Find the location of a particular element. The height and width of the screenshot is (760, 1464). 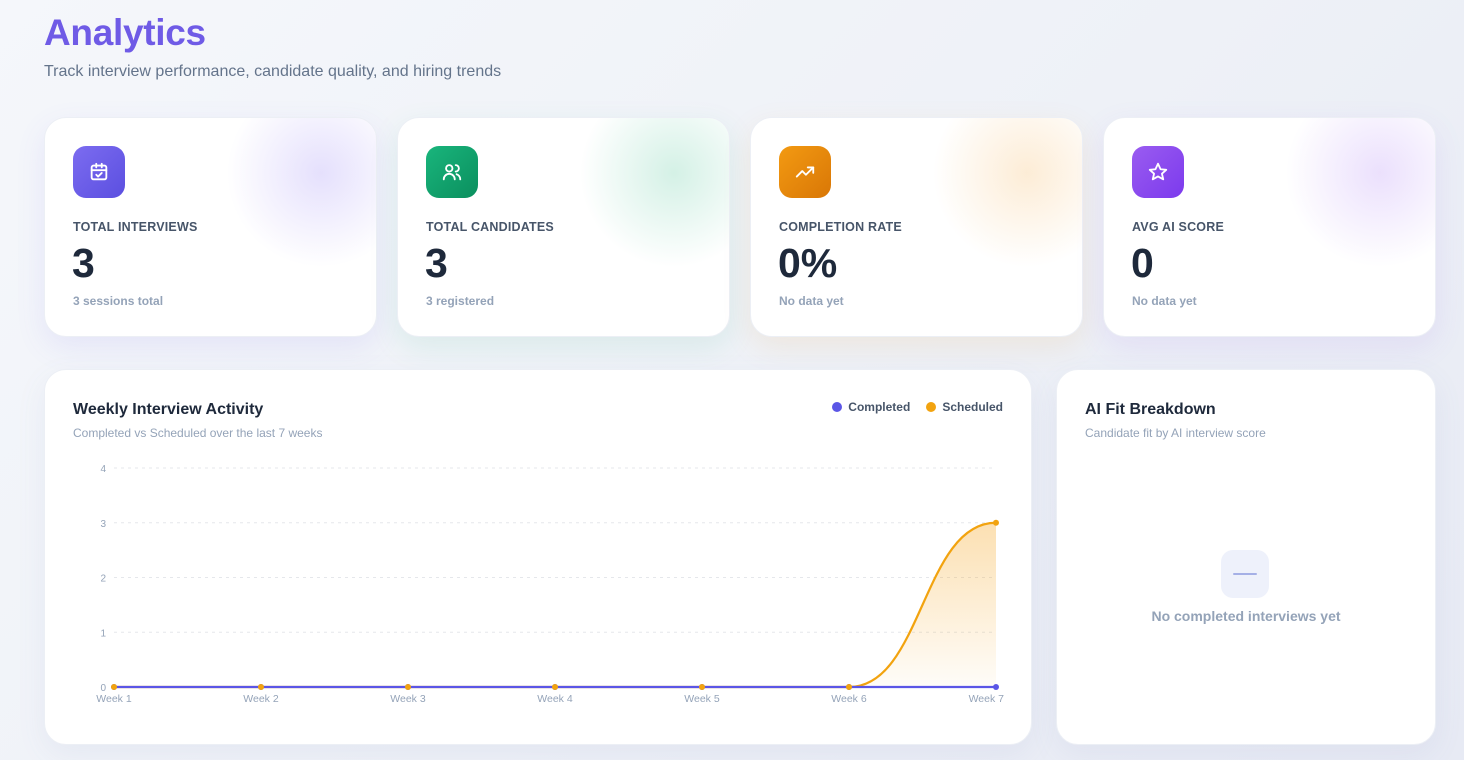

x-tick-label: Week 7 is located at coordinates (987, 699).